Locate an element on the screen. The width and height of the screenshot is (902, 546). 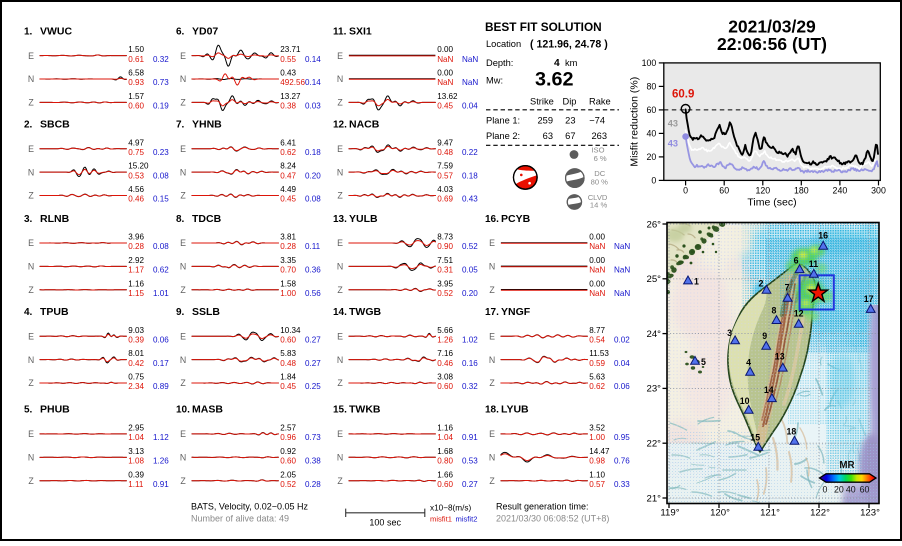
svg-text: 119° is located at coordinates (669, 513).